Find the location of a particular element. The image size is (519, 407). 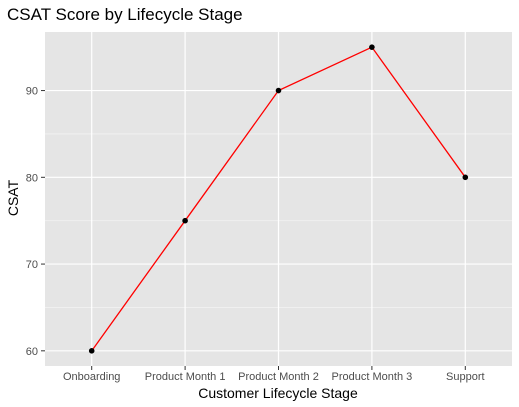

y-tick-label-3: 90 is located at coordinates (32, 92).